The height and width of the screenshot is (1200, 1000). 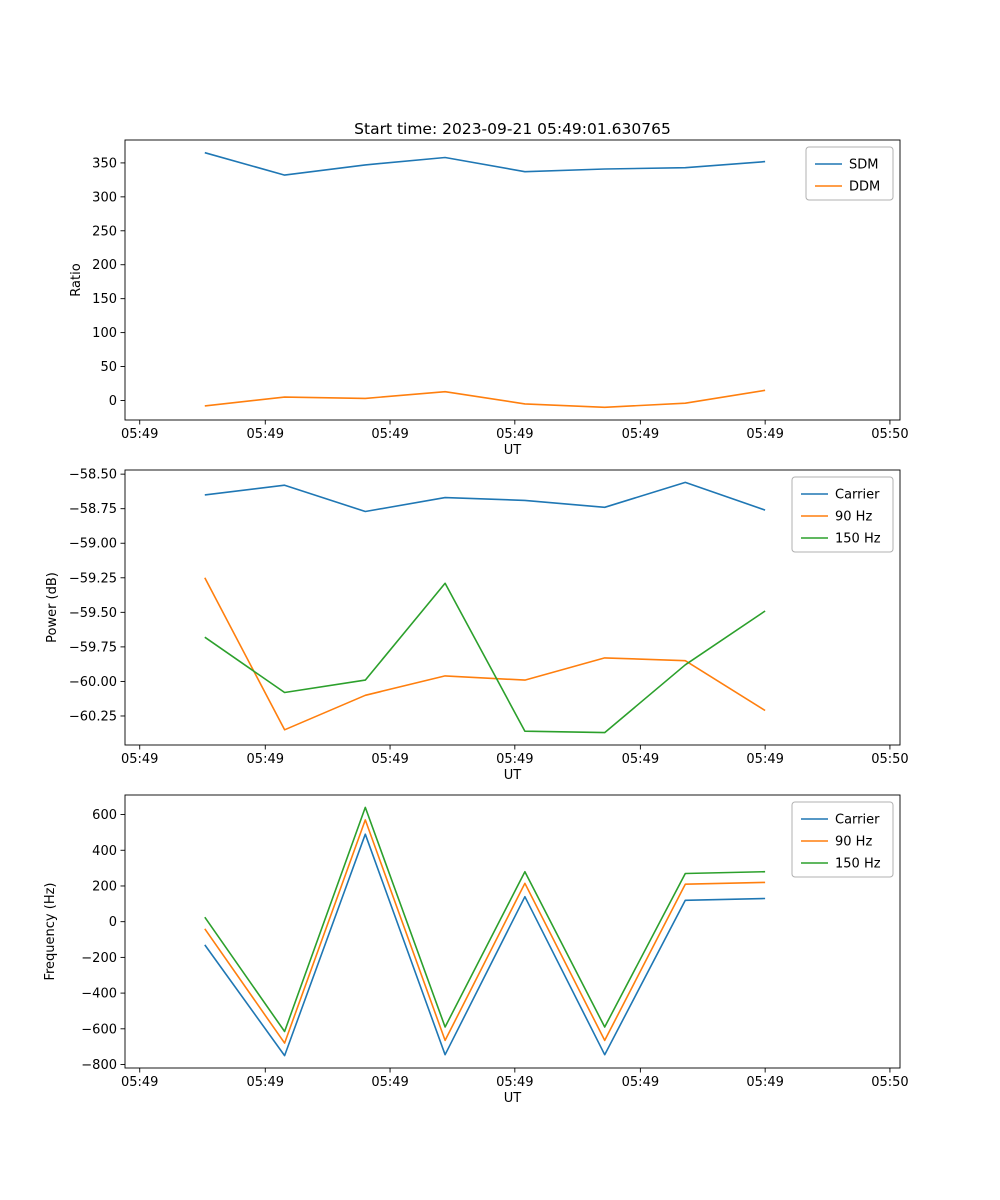 What do you see at coordinates (93, 716) in the screenshot?
I see `y-tick-label: −60.25` at bounding box center [93, 716].